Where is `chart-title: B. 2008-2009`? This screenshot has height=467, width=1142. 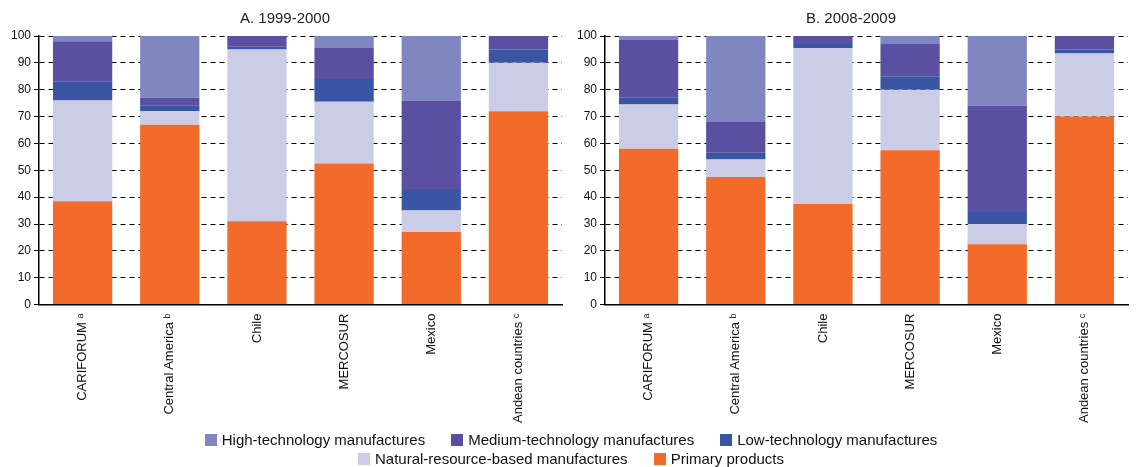
chart-title: B. 2008-2009 is located at coordinates (851, 18).